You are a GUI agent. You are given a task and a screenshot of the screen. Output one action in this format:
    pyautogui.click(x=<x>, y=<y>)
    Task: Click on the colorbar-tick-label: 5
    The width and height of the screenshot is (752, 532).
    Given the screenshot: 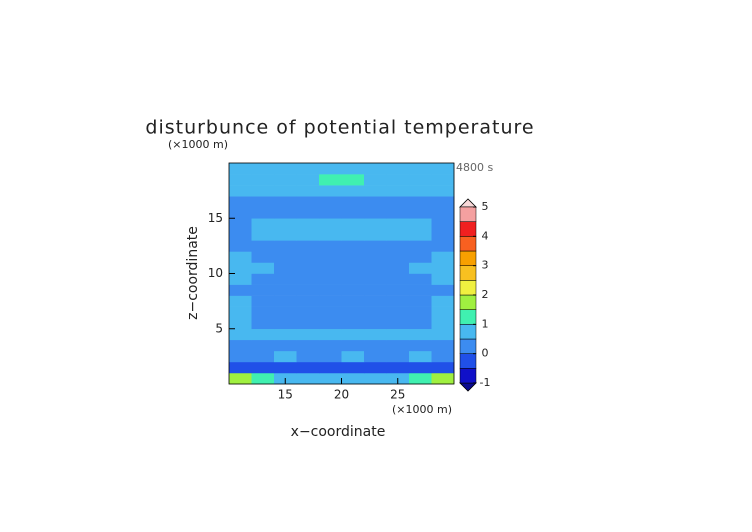 What is the action you would take?
    pyautogui.click(x=485, y=206)
    